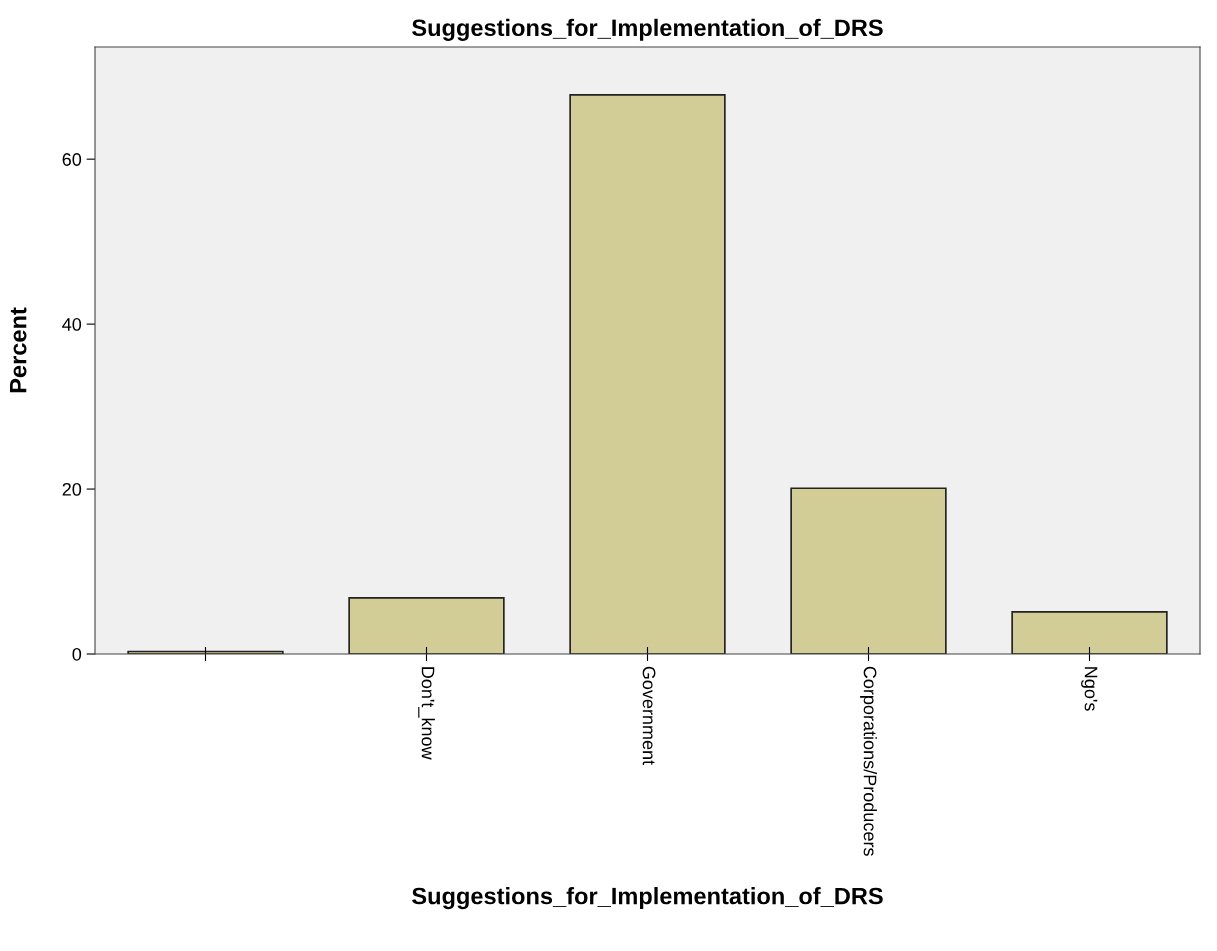  I want to click on chart-title: Suggestions_for_Implementation_of_DRS, so click(647, 29).